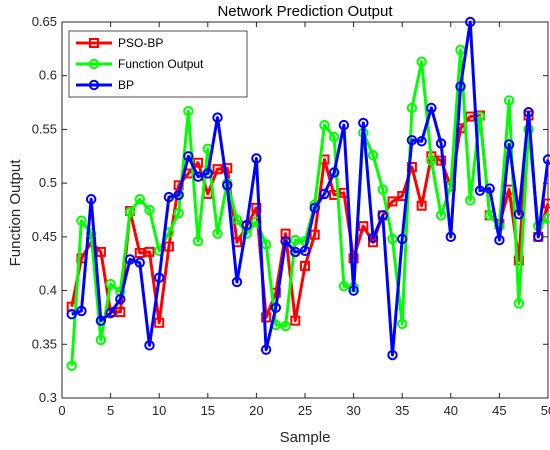 The image size is (550, 450). What do you see at coordinates (305, 11) in the screenshot?
I see `chart-title: Network Prediction Output` at bounding box center [305, 11].